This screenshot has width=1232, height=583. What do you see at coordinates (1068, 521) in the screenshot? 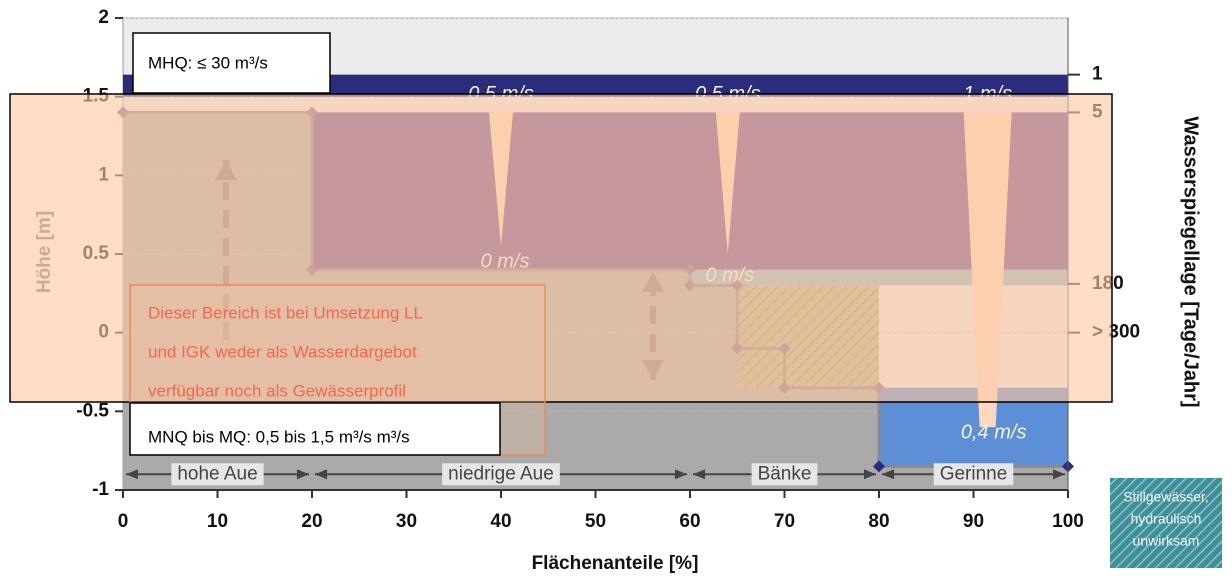
I see `x-tick-label: 100` at bounding box center [1068, 521].